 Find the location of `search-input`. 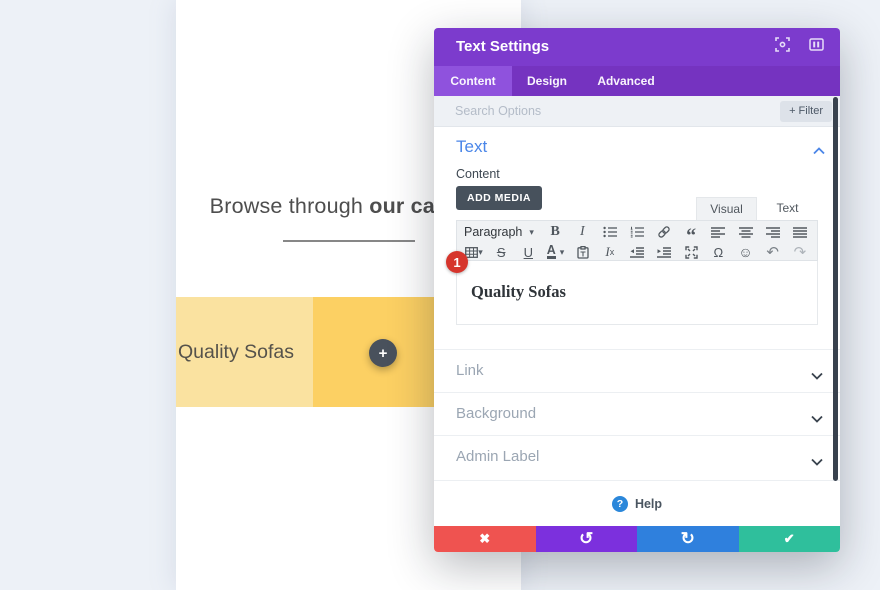

search-input is located at coordinates (575, 111).